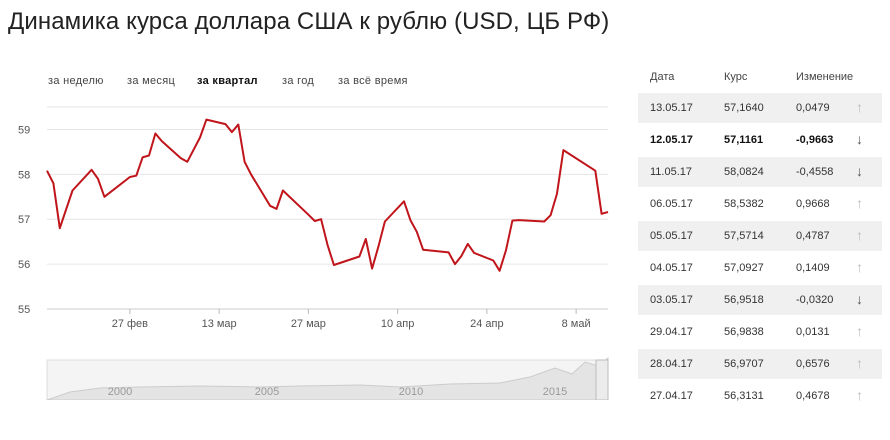 The image size is (890, 440). I want to click on row-date: 13.05.17, so click(671, 108).